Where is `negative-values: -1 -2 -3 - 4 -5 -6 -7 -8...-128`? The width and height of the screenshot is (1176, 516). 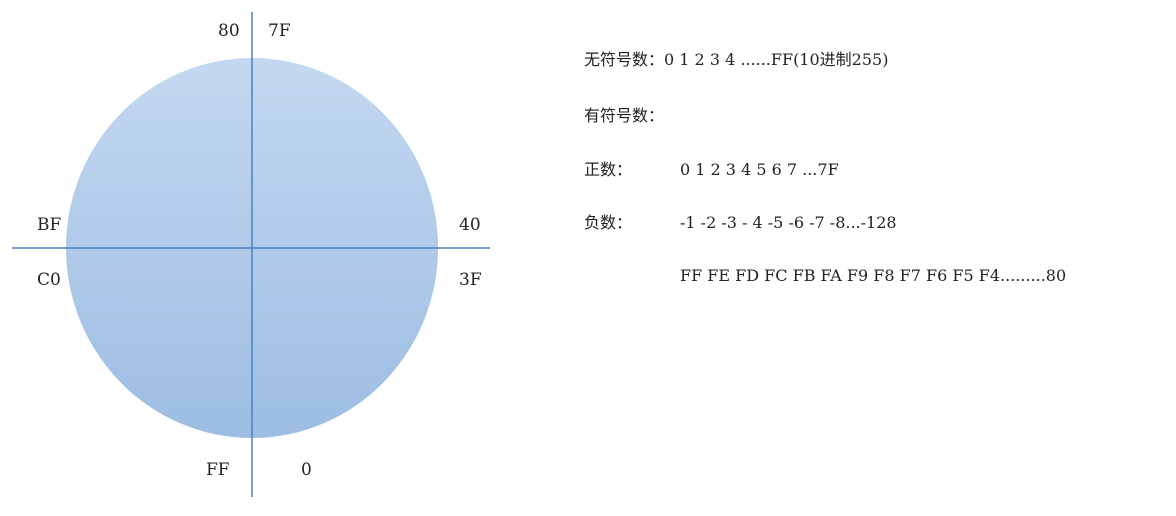 negative-values: -1 -2 -3 - 4 -5 -6 -7 -8...-128 is located at coordinates (788, 222).